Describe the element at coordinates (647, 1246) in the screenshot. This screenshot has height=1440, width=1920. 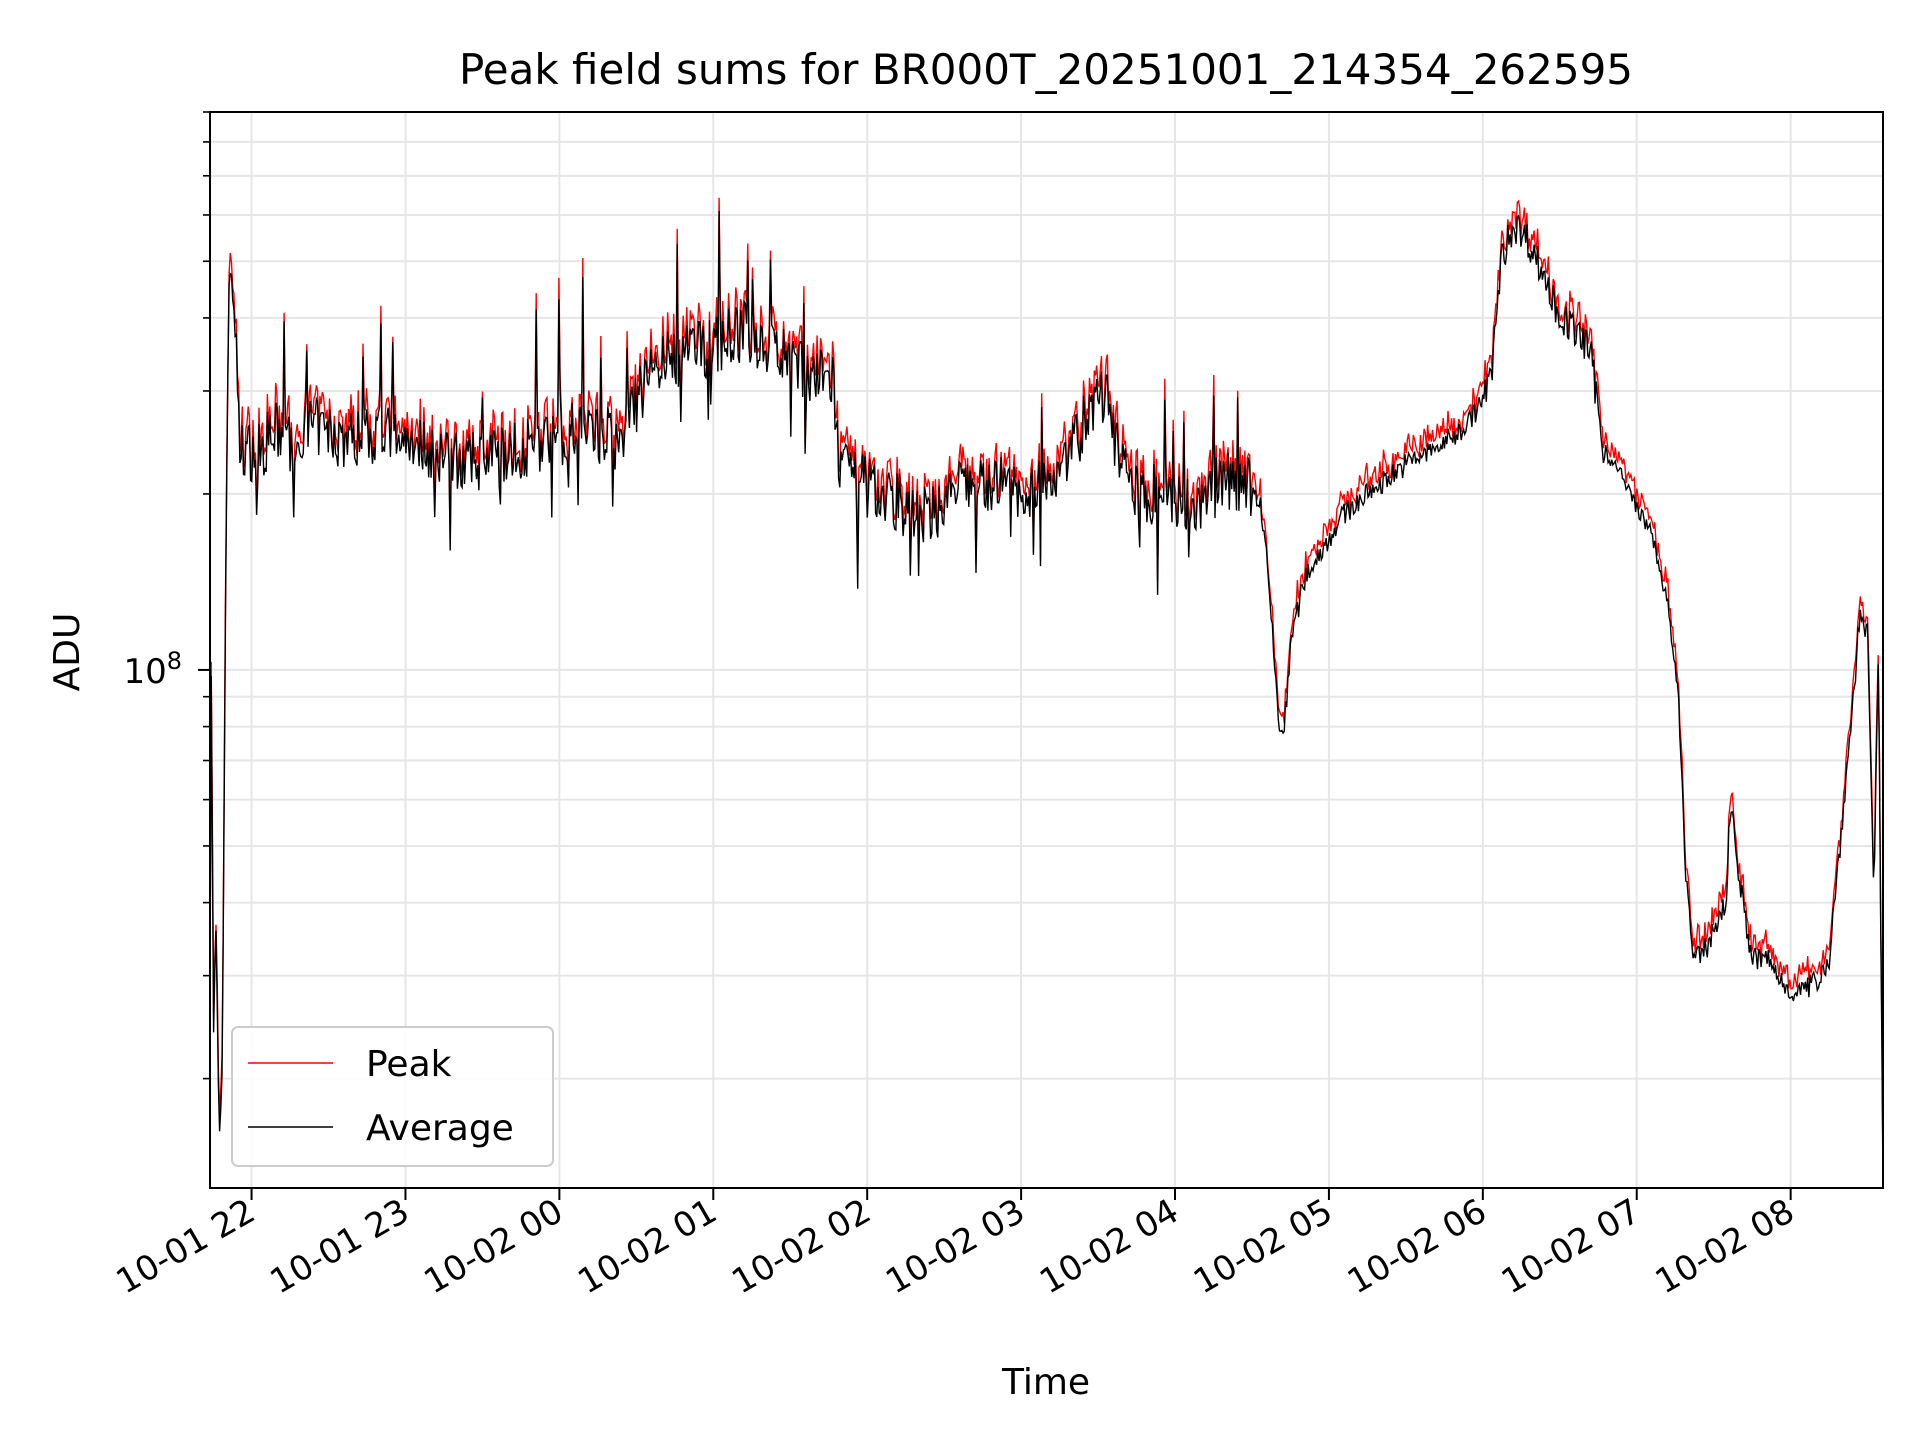
I see `x-tick-label-3: 10-02 01` at that location.